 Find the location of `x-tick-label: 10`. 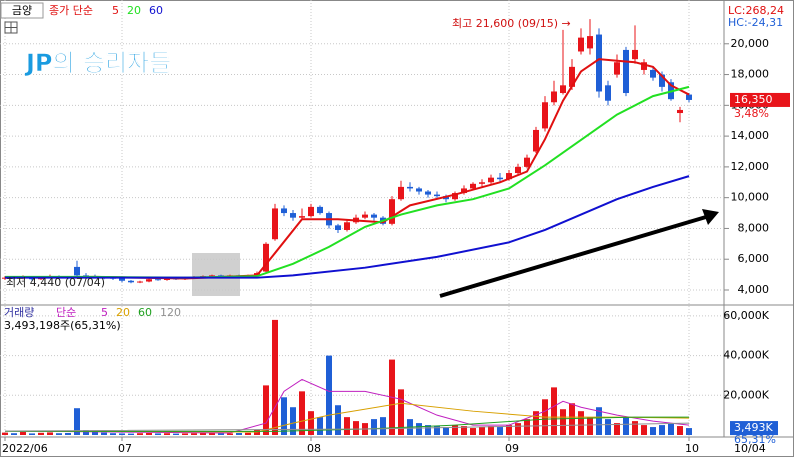

x-tick-label: 10 is located at coordinates (692, 448).